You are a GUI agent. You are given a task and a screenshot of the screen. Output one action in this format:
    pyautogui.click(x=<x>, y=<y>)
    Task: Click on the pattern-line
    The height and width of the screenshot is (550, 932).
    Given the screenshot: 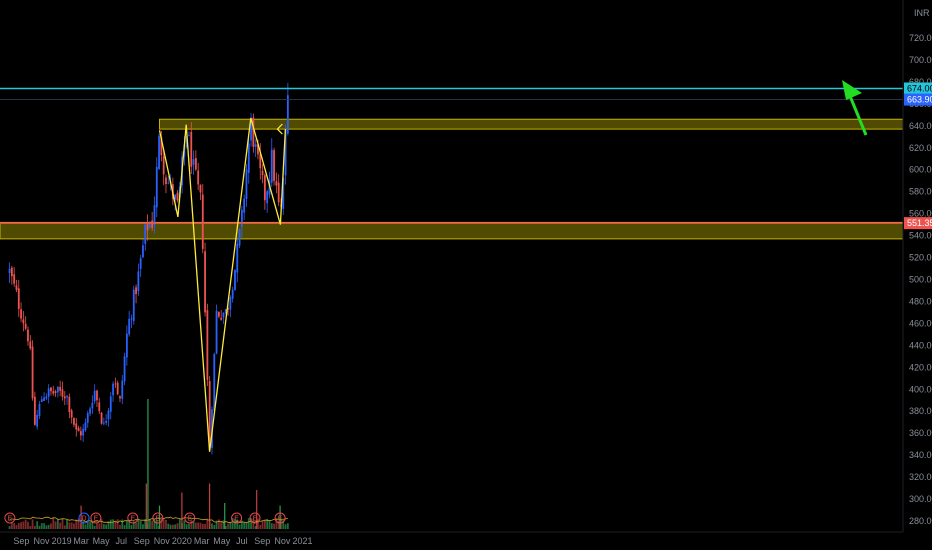 What is the action you would take?
    pyautogui.click(x=222, y=284)
    